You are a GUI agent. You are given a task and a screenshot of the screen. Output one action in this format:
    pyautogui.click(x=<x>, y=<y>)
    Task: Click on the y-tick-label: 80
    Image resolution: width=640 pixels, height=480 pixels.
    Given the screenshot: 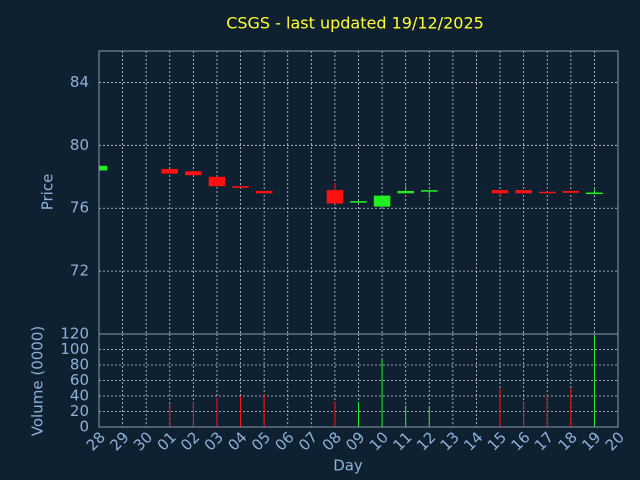 What is the action you would take?
    pyautogui.click(x=79, y=145)
    